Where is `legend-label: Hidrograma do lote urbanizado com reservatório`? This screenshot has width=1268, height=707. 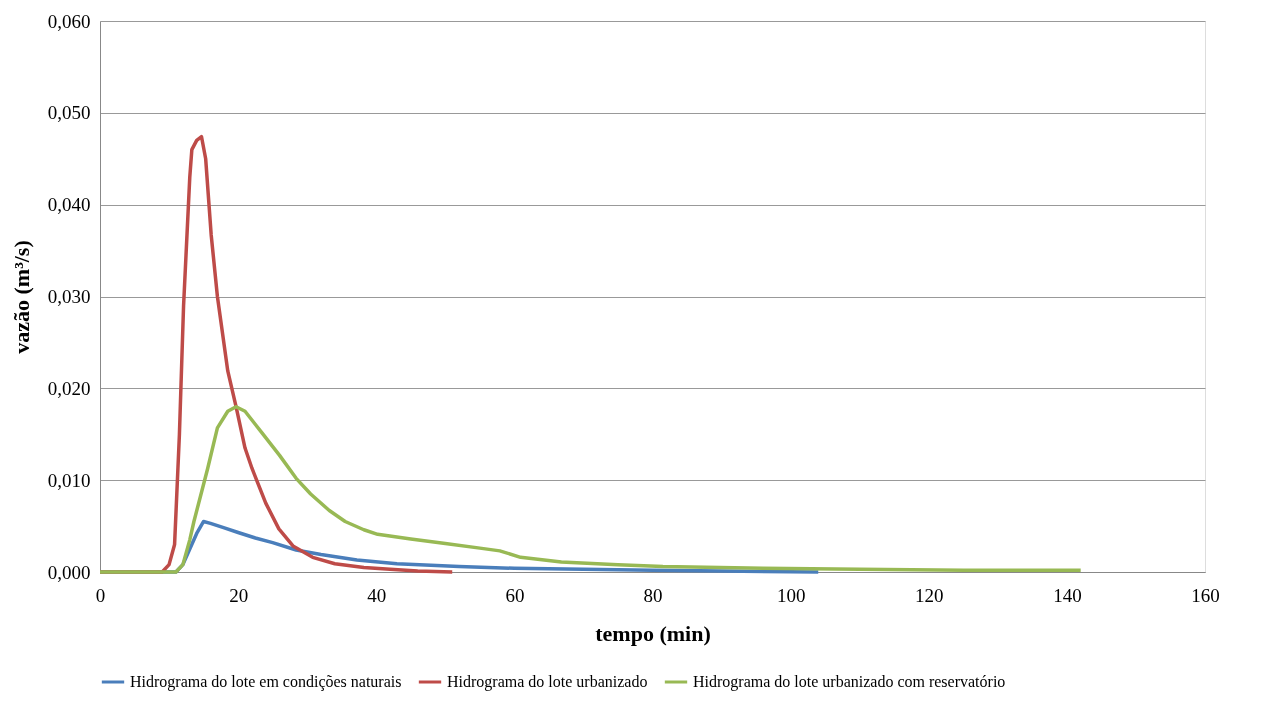 legend-label: Hidrograma do lote urbanizado com reservatório is located at coordinates (849, 682).